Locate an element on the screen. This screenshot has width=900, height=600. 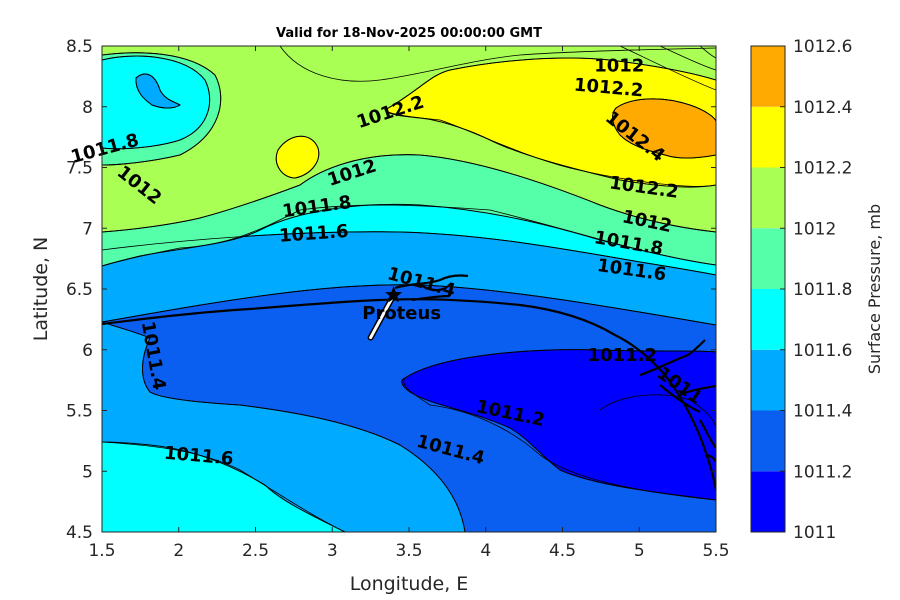
colorbar-tick-label: 1011.4 is located at coordinates (822, 412).